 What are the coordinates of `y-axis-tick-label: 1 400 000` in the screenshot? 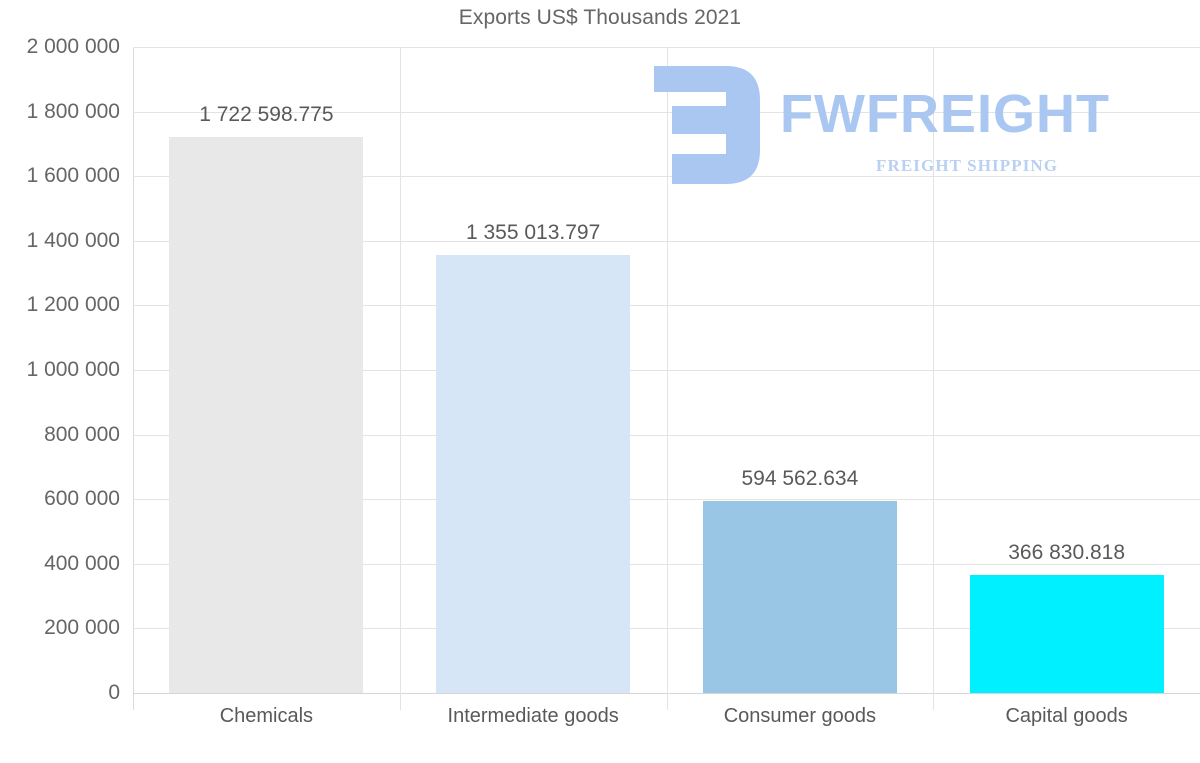 It's located at (73, 240).